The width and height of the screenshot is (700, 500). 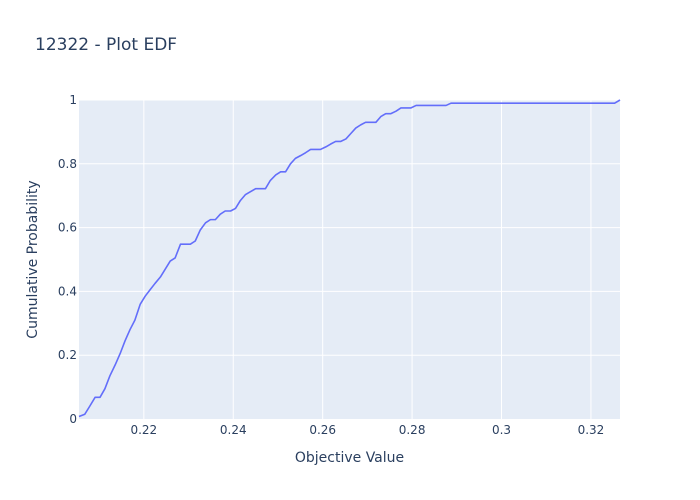 What do you see at coordinates (33, 259) in the screenshot?
I see `y-axis-title: Cumulative Probability` at bounding box center [33, 259].